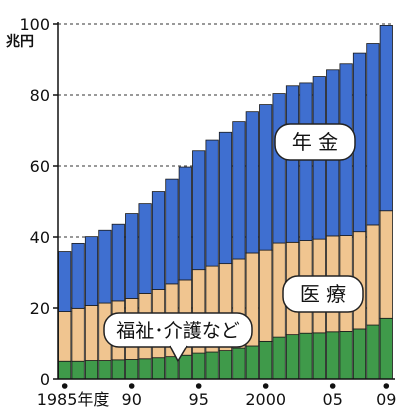  What do you see at coordinates (131, 386) in the screenshot?
I see `x-tick-dot-1990` at bounding box center [131, 386].